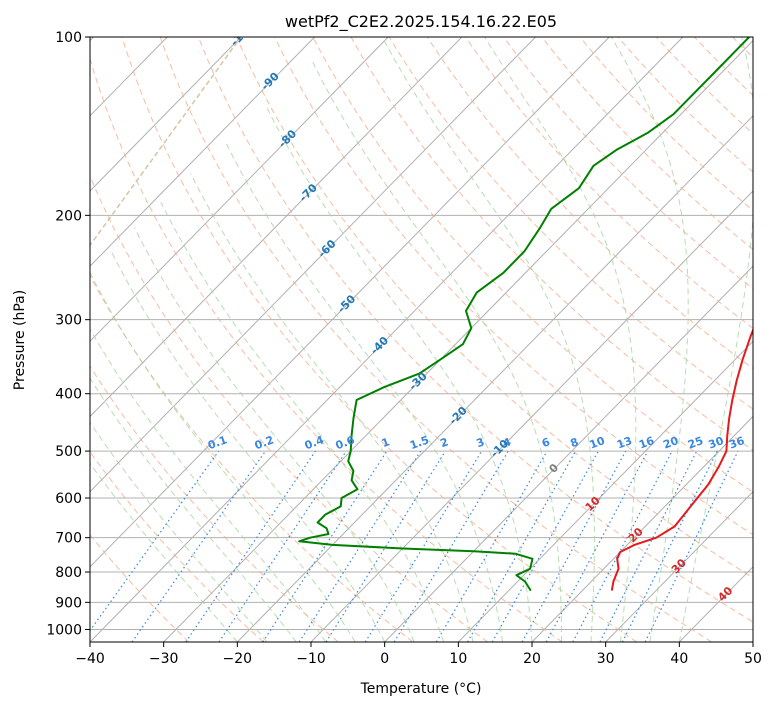  Describe the element at coordinates (90, 659) in the screenshot. I see `x-tick-label: −40` at that location.